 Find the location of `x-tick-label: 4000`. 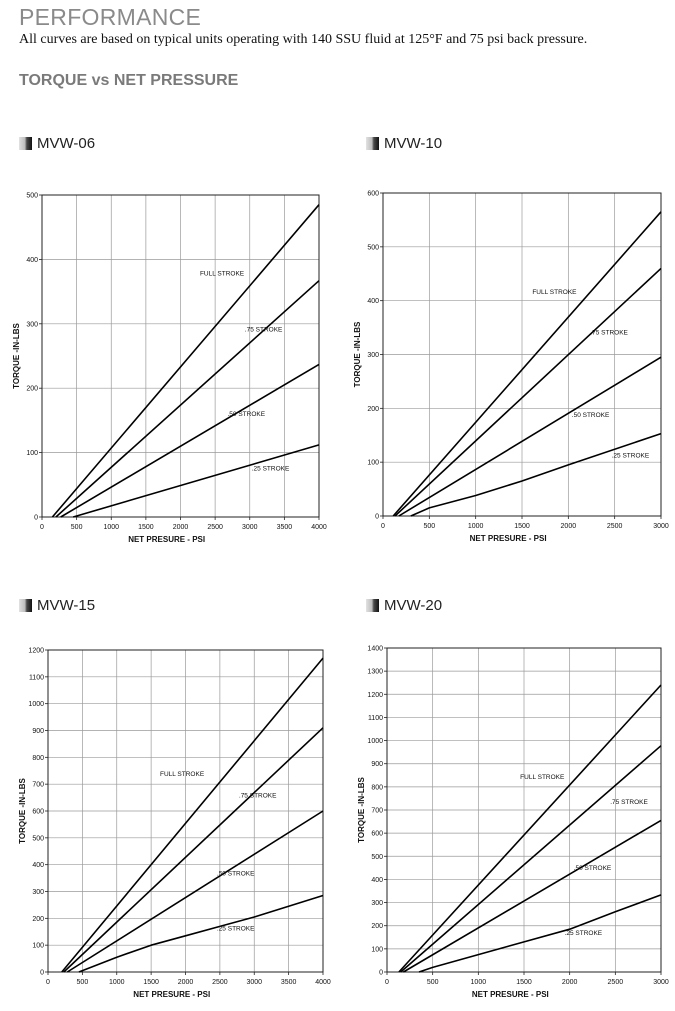

x-tick-label: 4000 is located at coordinates (319, 527).